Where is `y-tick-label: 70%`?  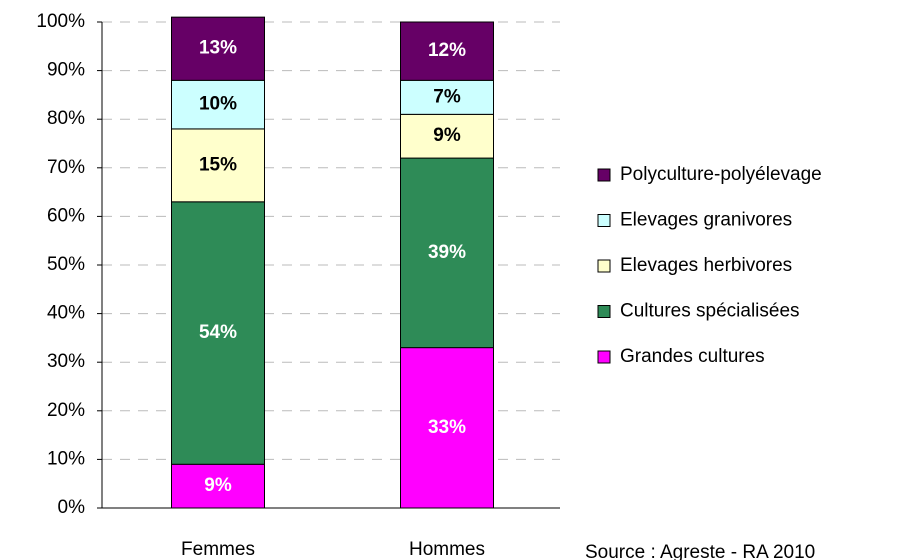
y-tick-label: 70% is located at coordinates (66, 167).